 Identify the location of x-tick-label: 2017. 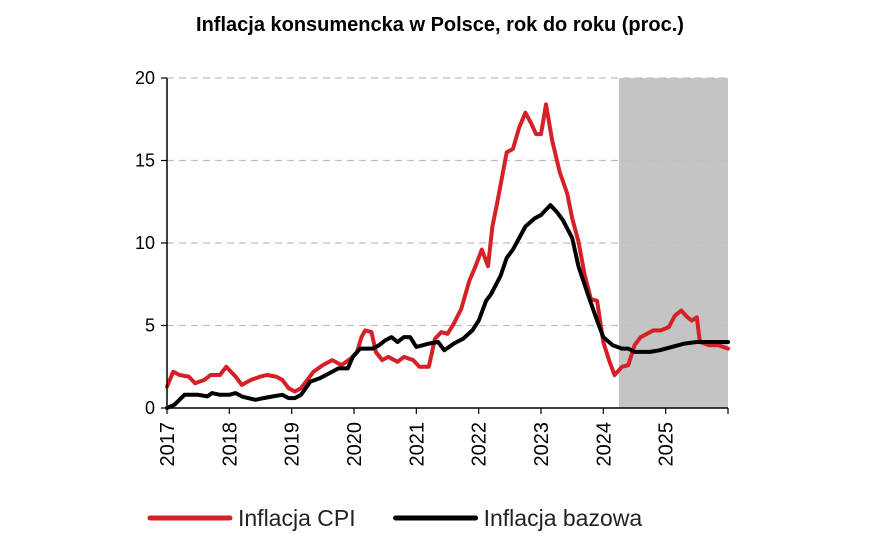
(168, 444).